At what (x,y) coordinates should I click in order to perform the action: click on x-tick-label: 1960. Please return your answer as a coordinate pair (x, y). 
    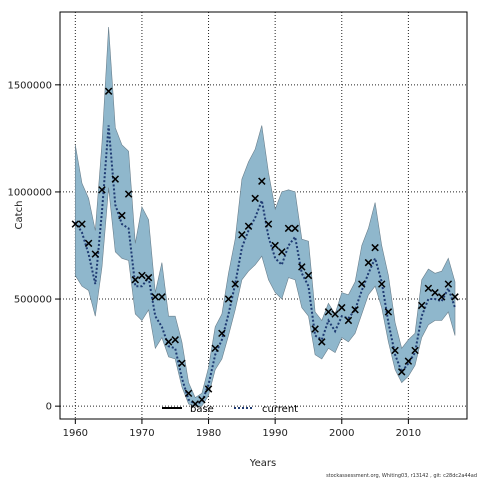
    Looking at the image, I should click on (75, 433).